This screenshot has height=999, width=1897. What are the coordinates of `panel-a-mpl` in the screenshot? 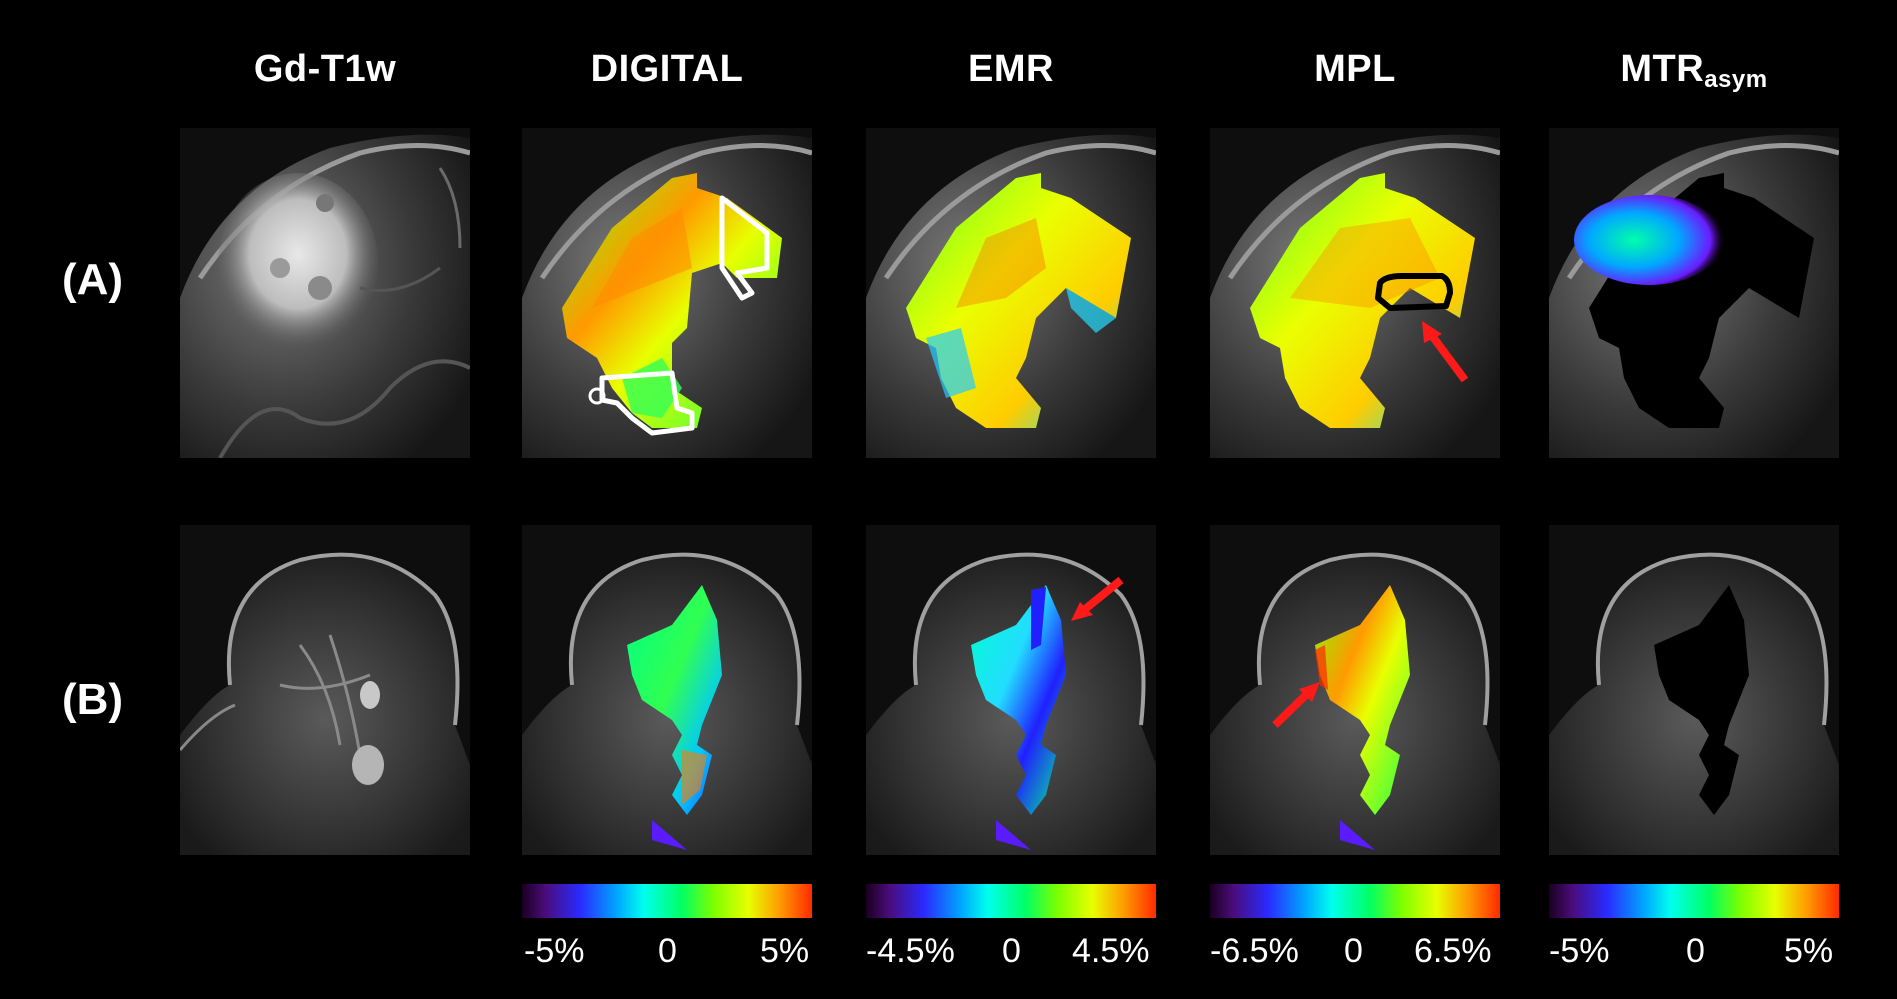 It's located at (1355, 293).